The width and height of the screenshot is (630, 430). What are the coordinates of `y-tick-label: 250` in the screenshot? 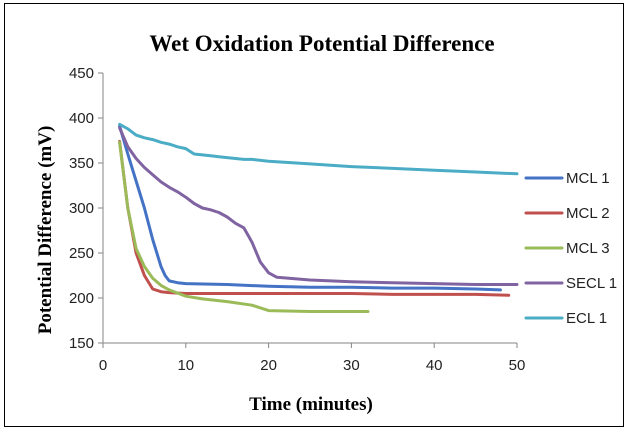 It's located at (81, 253).